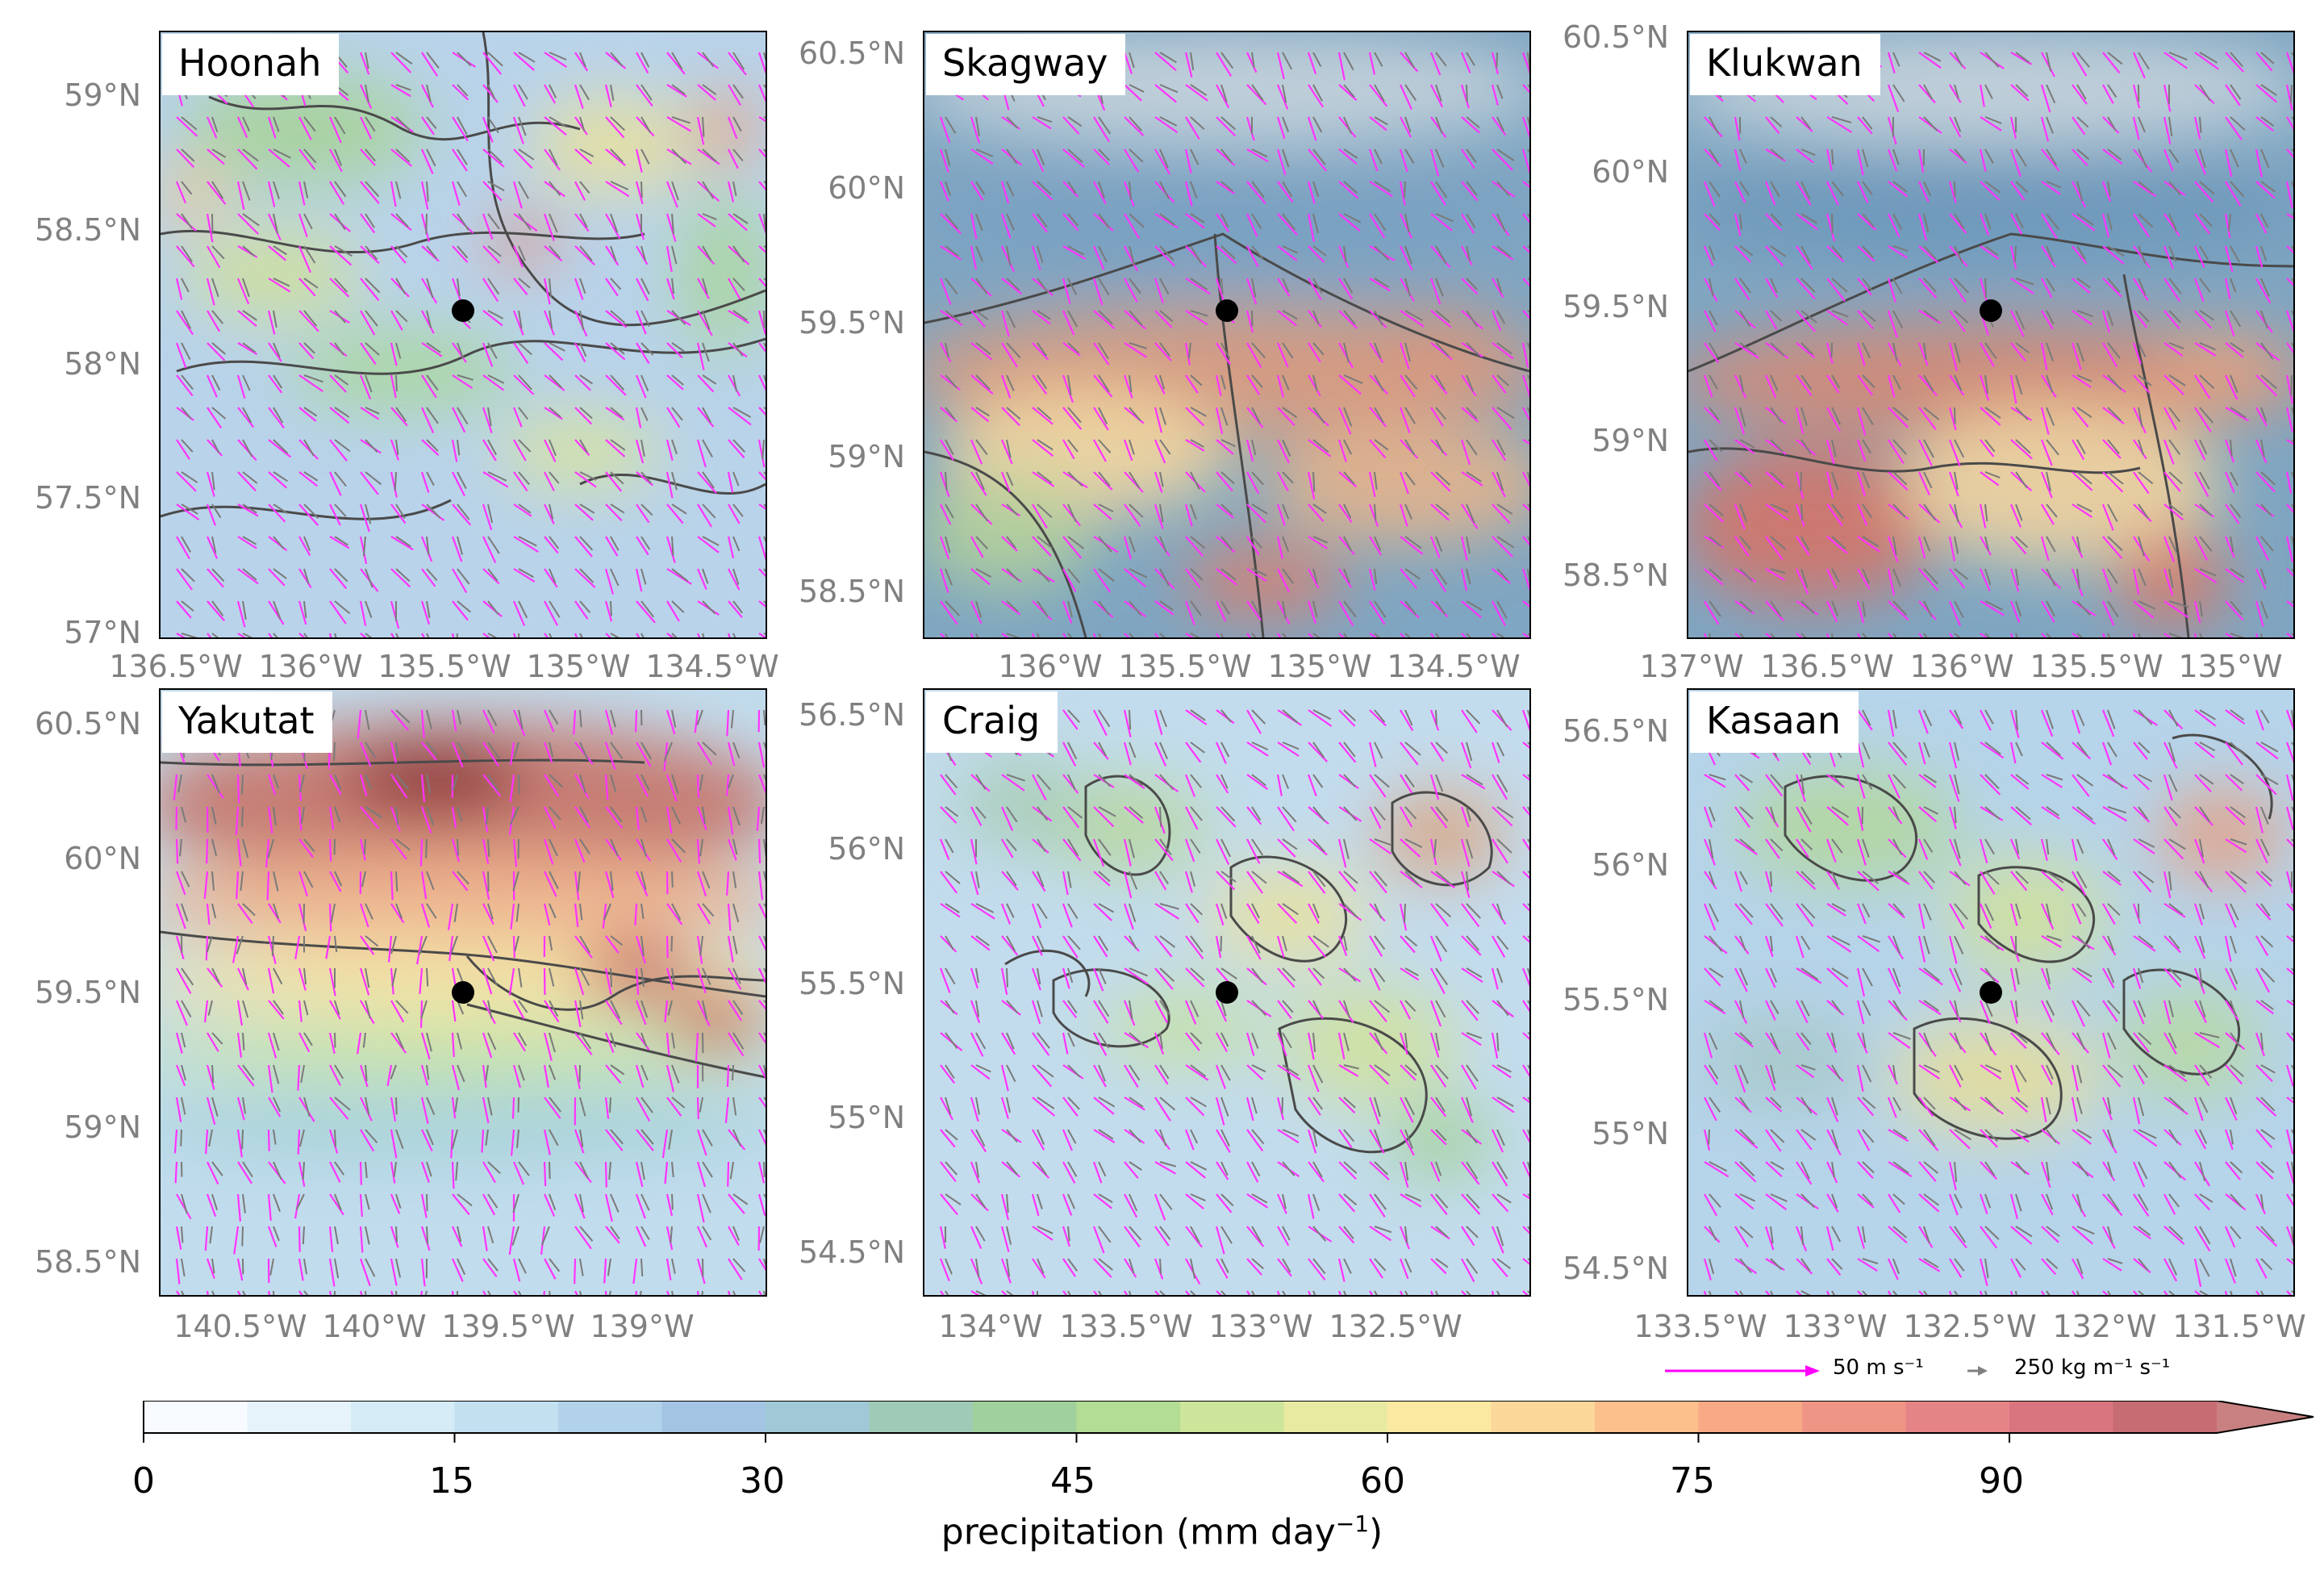 The height and width of the screenshot is (1575, 2324). What do you see at coordinates (1850, 829) in the screenshot?
I see `coastline` at bounding box center [1850, 829].